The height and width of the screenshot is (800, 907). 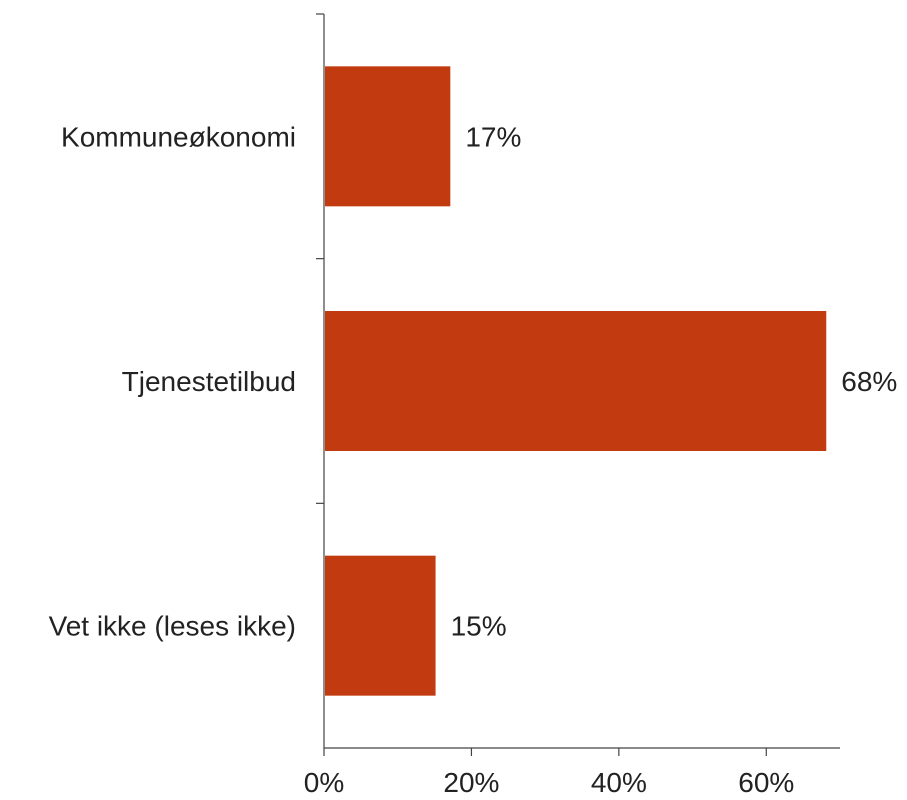 I want to click on data-label: 15%, so click(x=479, y=626).